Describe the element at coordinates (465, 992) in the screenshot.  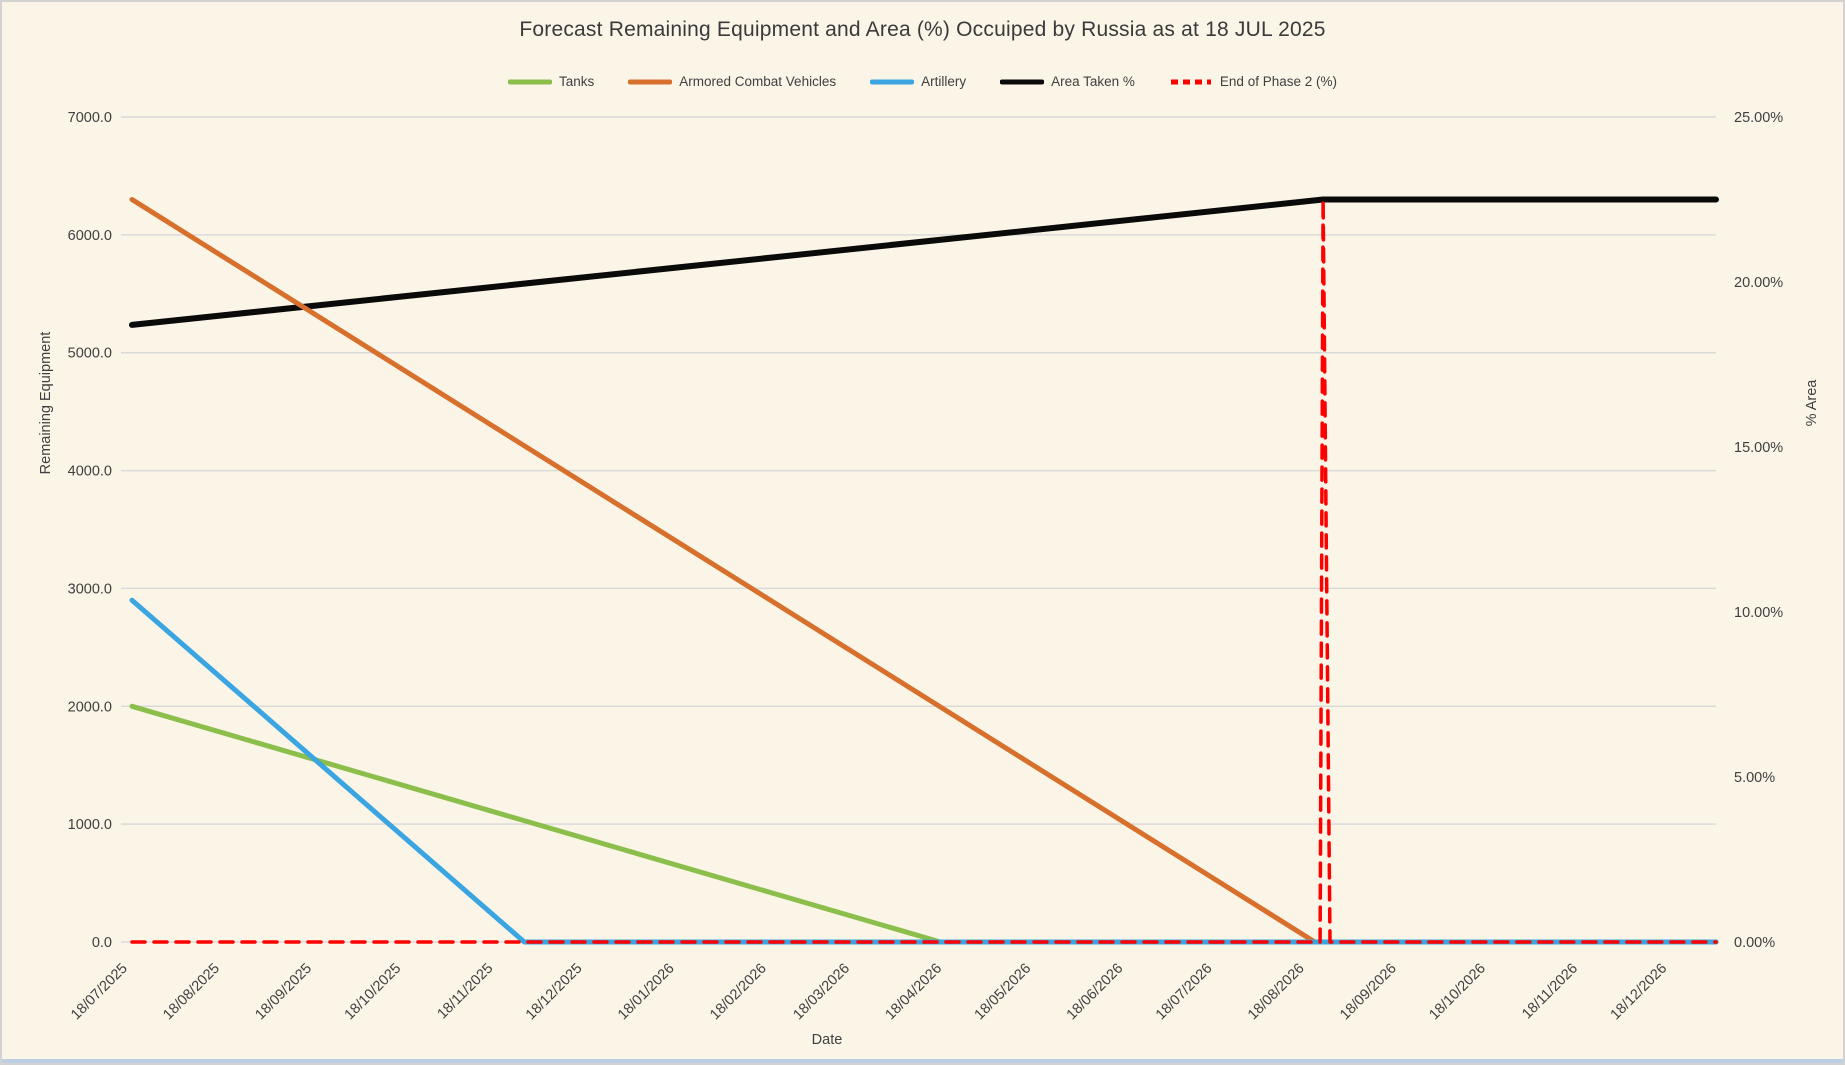
I see `x-tick-label: 18/11/2025` at that location.